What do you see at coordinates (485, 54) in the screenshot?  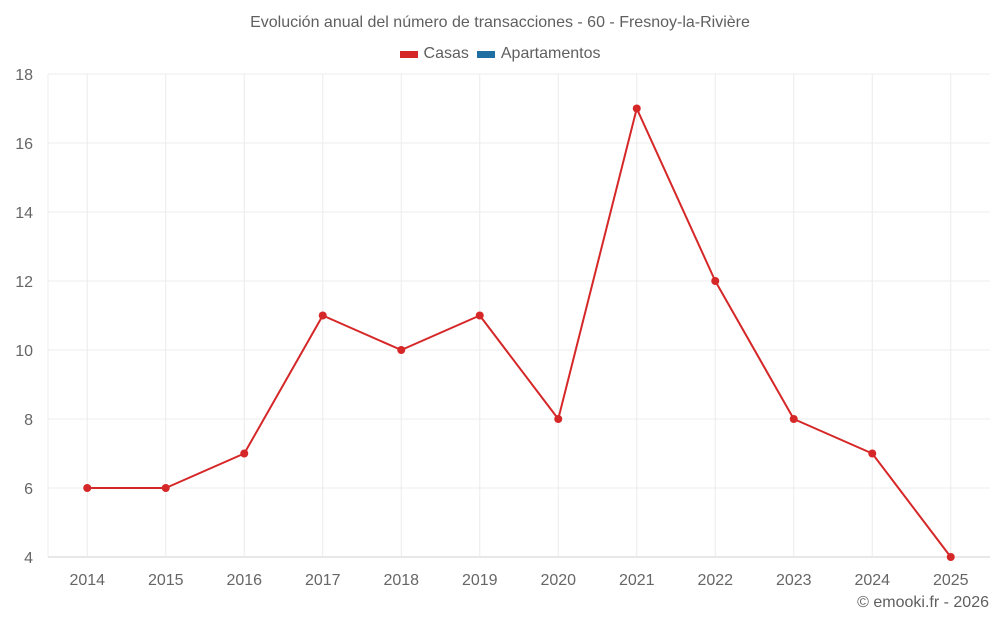 I see `legend-swatch-apartamentos` at bounding box center [485, 54].